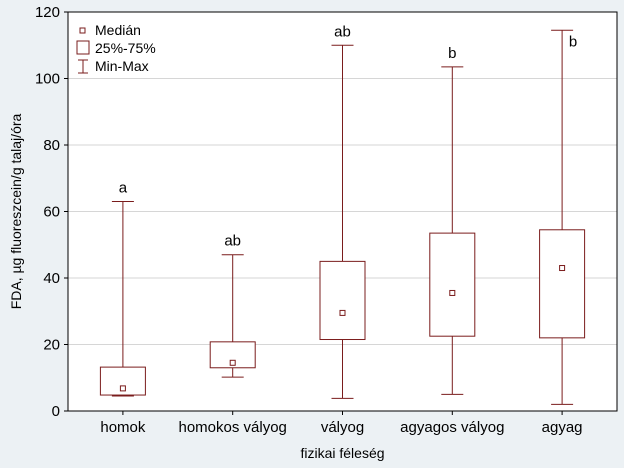 Image resolution: width=624 pixels, height=468 pixels. Describe the element at coordinates (562, 427) in the screenshot. I see `x-tick-label: agyag` at that location.